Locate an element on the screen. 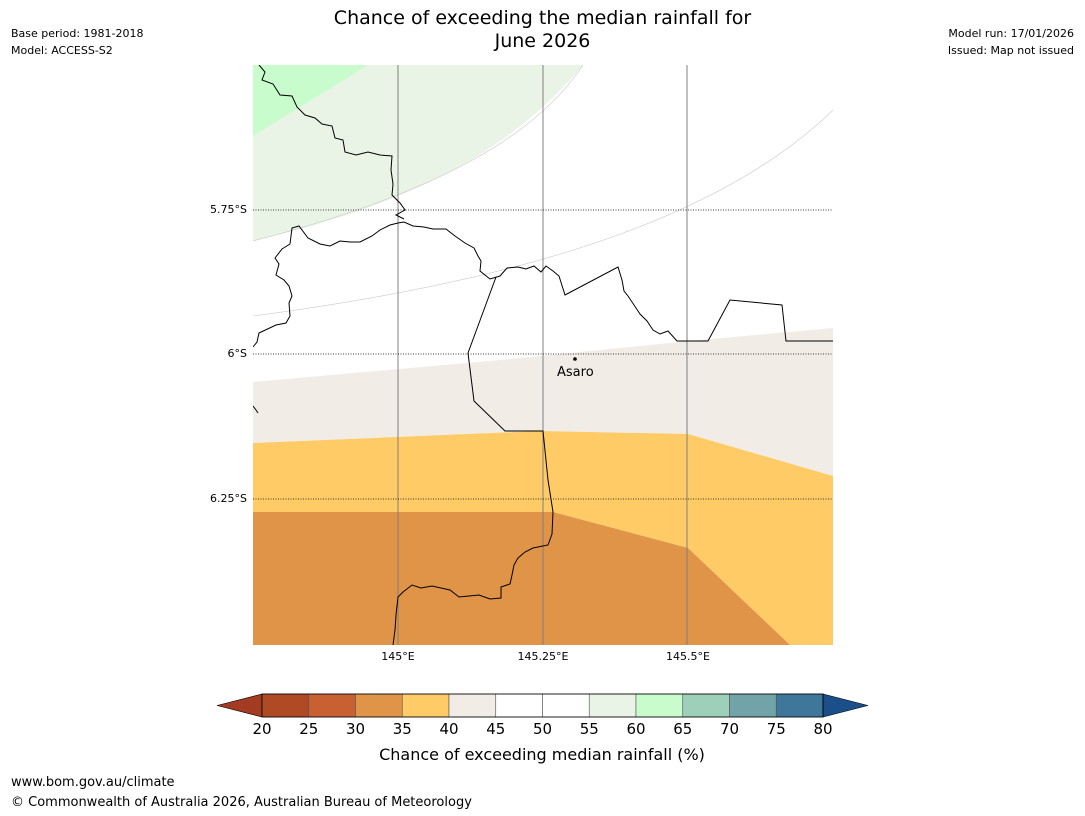 The height and width of the screenshot is (816, 1085). footer-url: www.bom.gov.au/climate is located at coordinates (93, 782).